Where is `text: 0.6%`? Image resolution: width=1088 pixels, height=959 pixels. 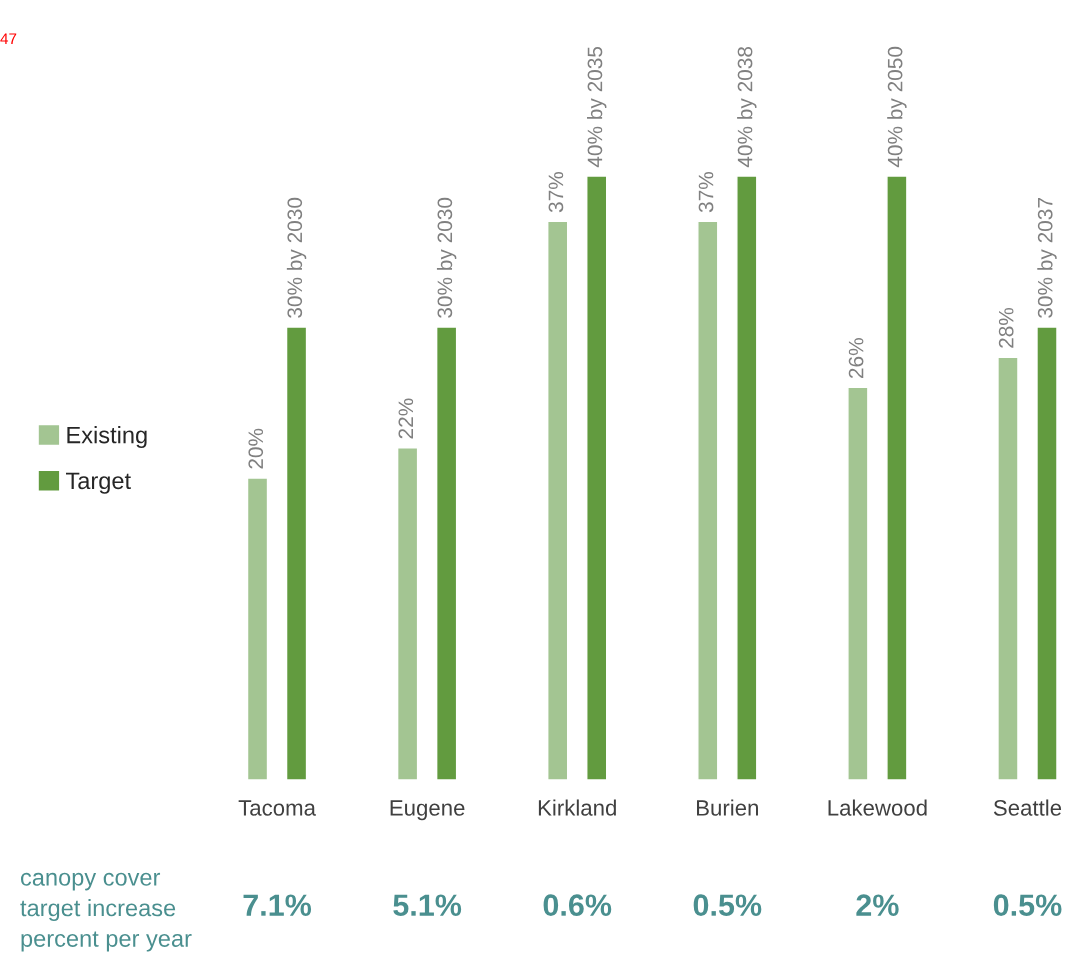 text: 0.6% is located at coordinates (577, 905).